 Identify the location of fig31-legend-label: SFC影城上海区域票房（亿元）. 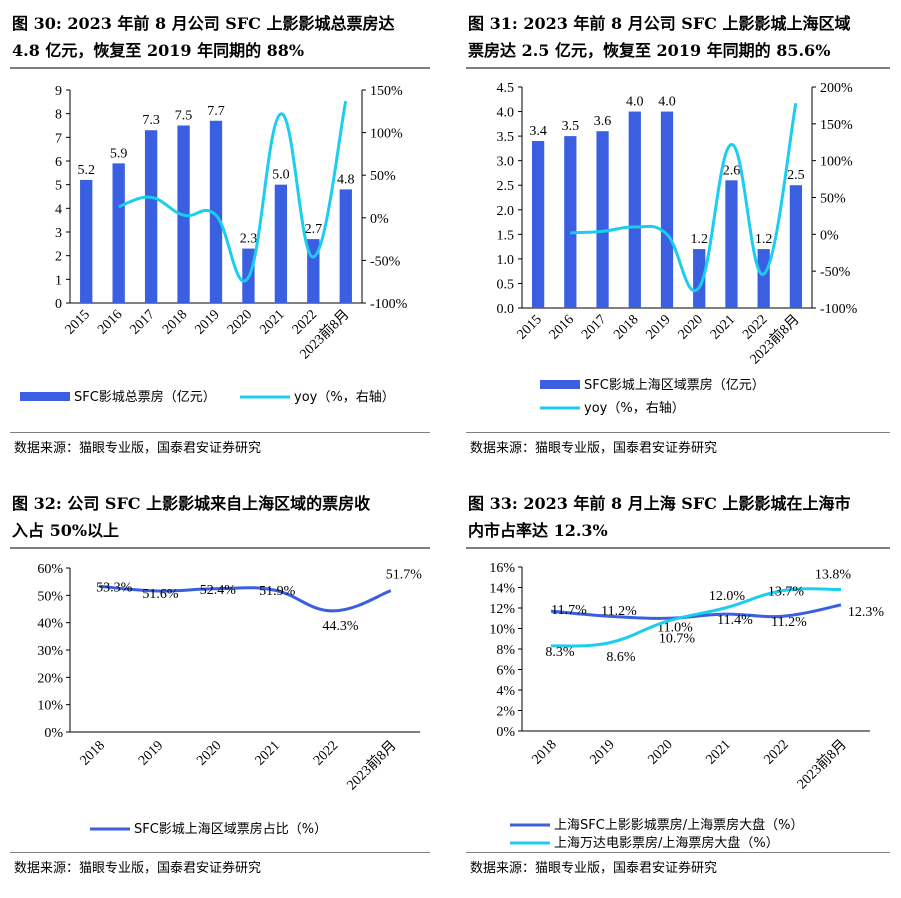
(674, 385).